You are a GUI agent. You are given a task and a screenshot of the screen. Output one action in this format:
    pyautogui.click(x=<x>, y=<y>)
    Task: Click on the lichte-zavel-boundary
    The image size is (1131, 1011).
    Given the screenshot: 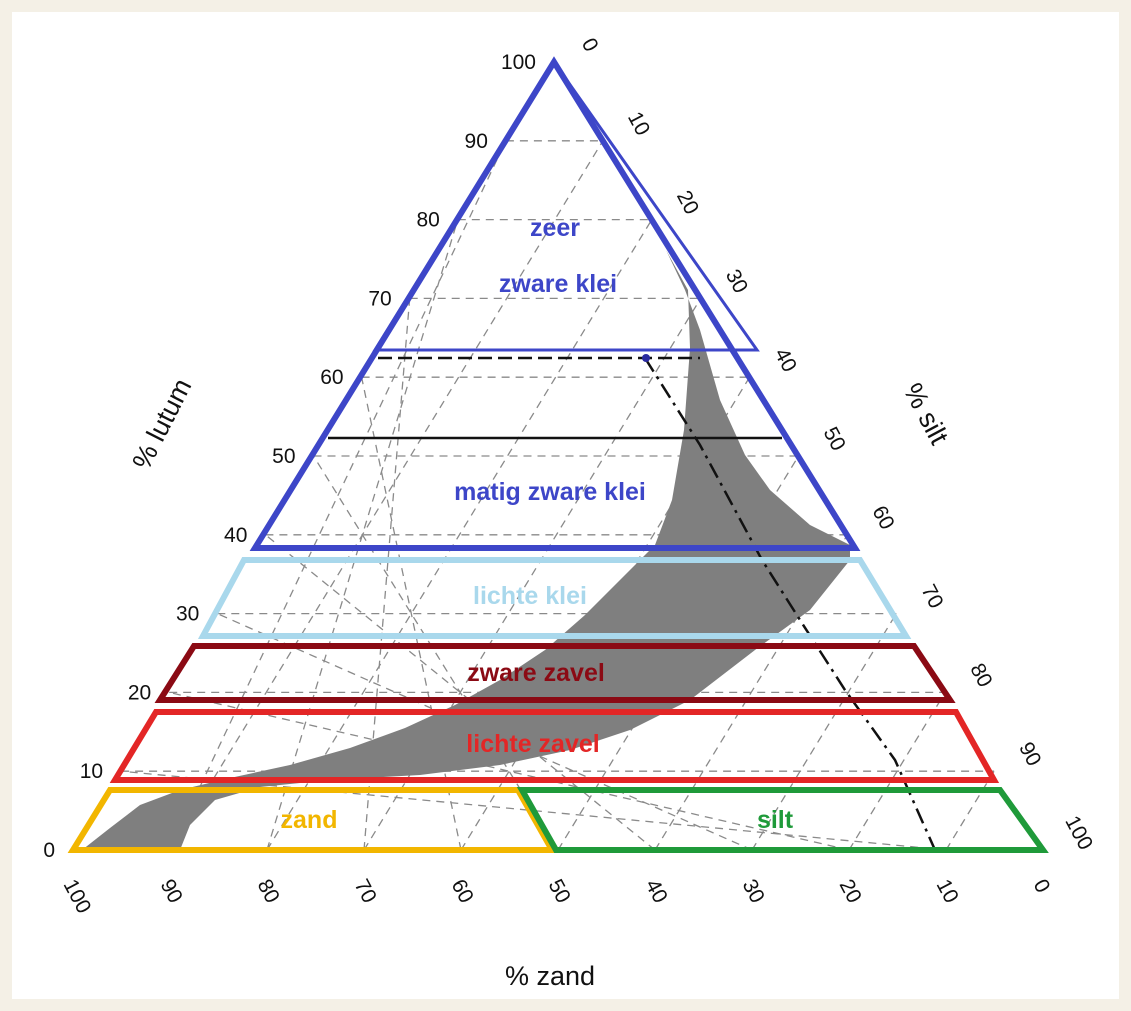 What is the action you would take?
    pyautogui.click(x=554, y=746)
    